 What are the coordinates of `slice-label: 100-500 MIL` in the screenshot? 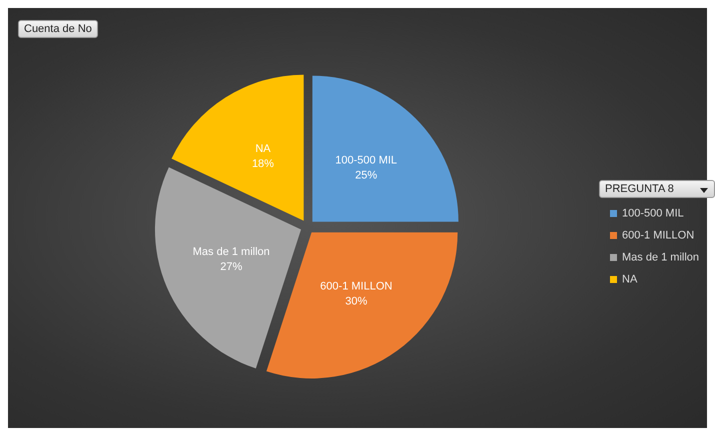 It's located at (366, 160).